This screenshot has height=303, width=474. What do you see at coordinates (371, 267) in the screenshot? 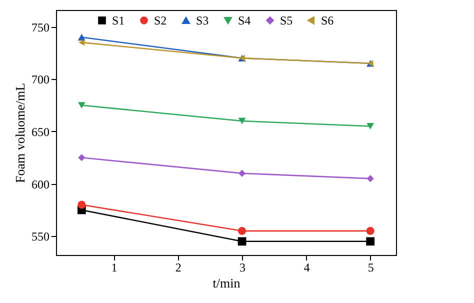
I see `x-tick-label: 5` at bounding box center [371, 267].